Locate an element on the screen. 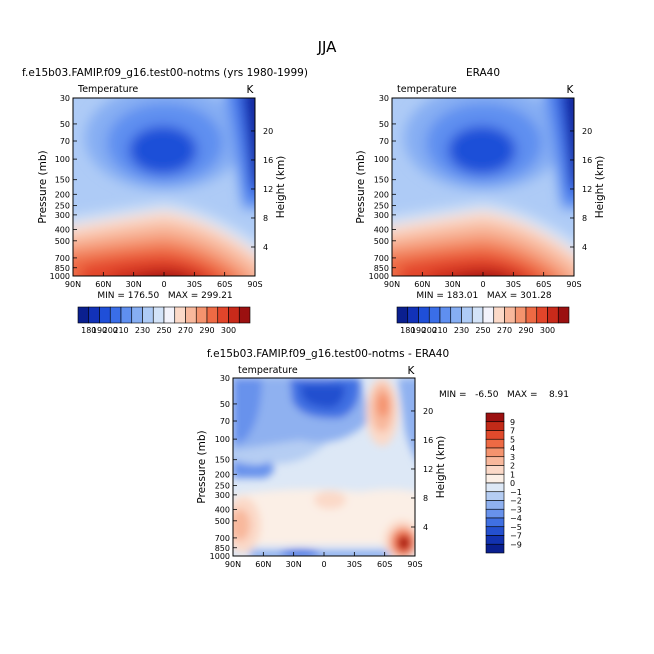 This screenshot has height=654, width=654. colorbar-label: 270 is located at coordinates (504, 330).